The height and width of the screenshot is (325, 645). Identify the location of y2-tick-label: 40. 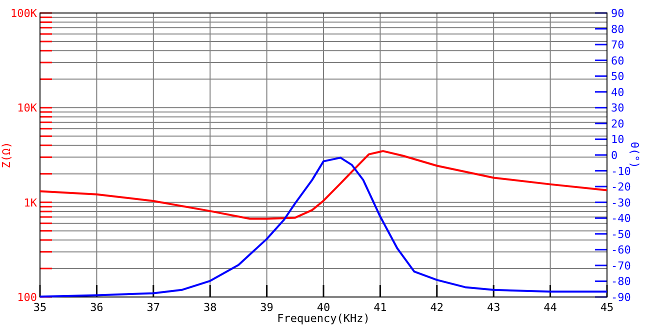
(617, 92).